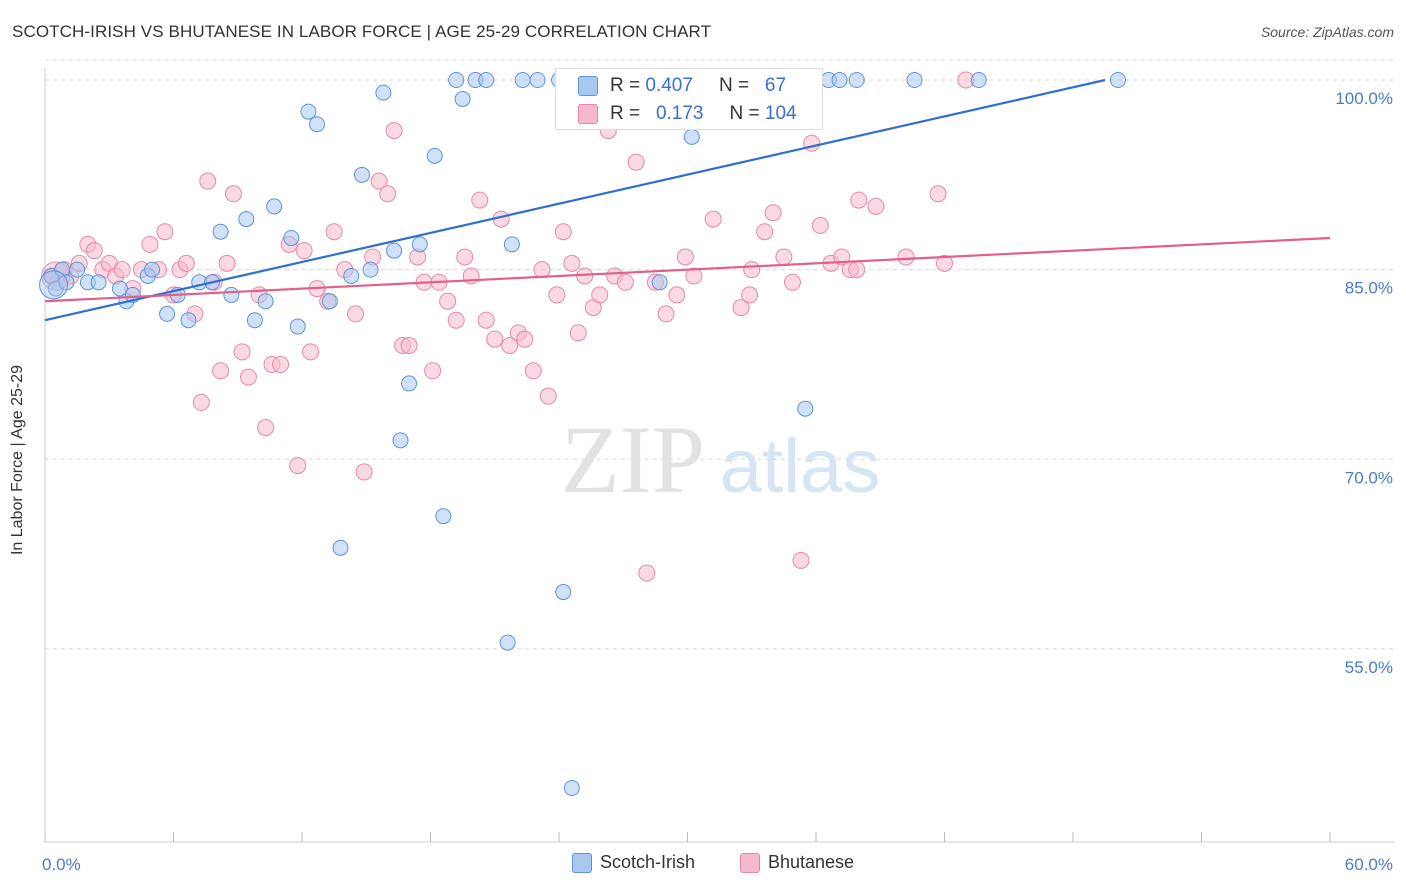  I want to click on watermark-zip: ZIP, so click(633, 459).